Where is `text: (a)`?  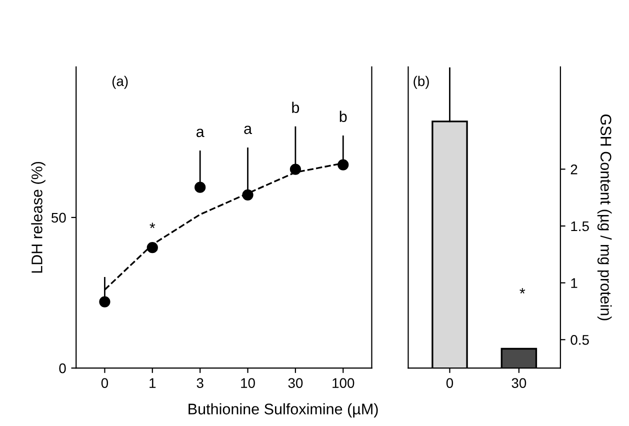 text: (a) is located at coordinates (120, 82).